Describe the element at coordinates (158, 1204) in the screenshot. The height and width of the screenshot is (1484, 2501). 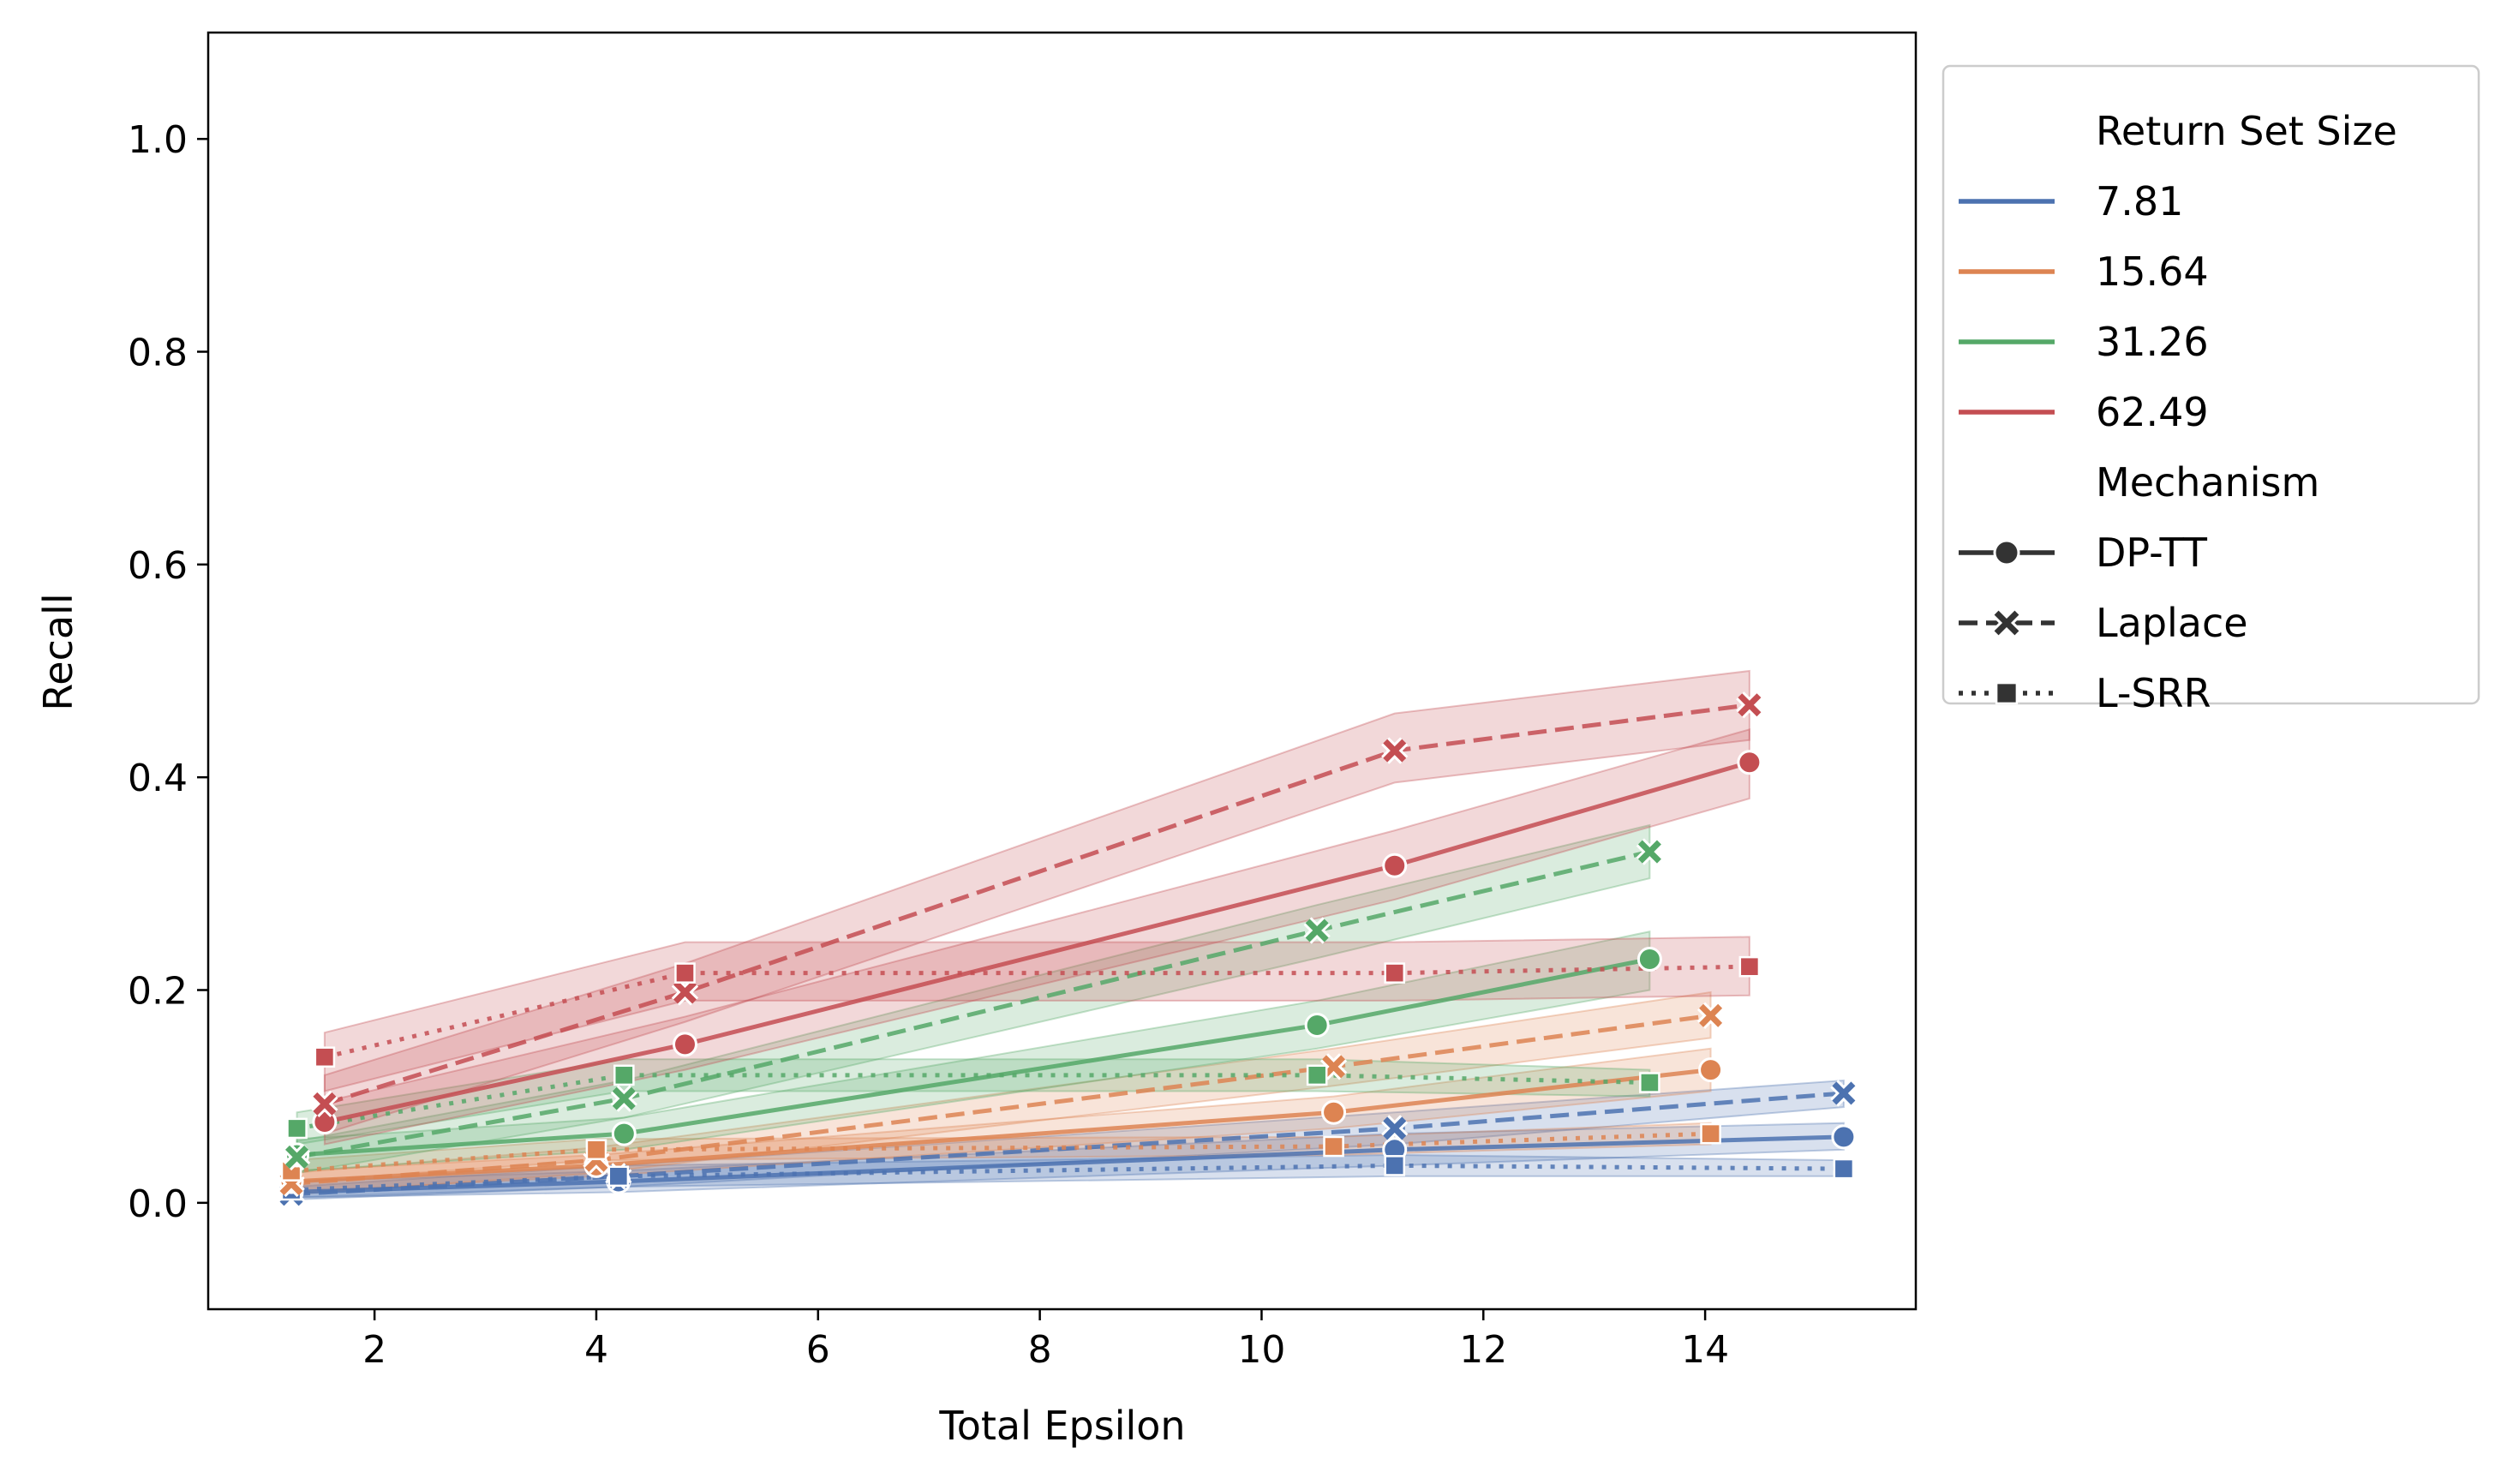
I see `y-tick-label: 0.0` at that location.